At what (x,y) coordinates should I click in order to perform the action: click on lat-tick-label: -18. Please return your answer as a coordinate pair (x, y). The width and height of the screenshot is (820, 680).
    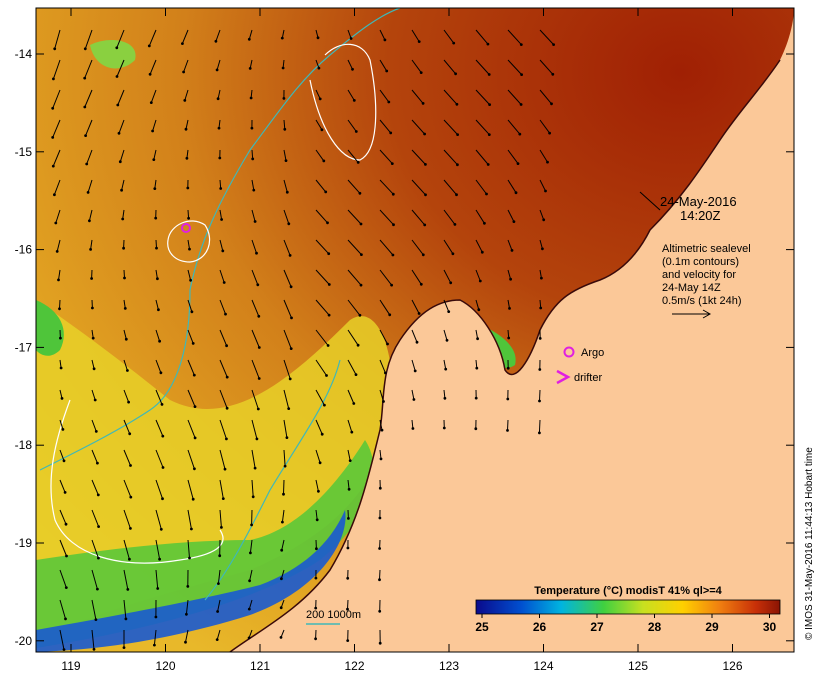
    Looking at the image, I should click on (24, 445).